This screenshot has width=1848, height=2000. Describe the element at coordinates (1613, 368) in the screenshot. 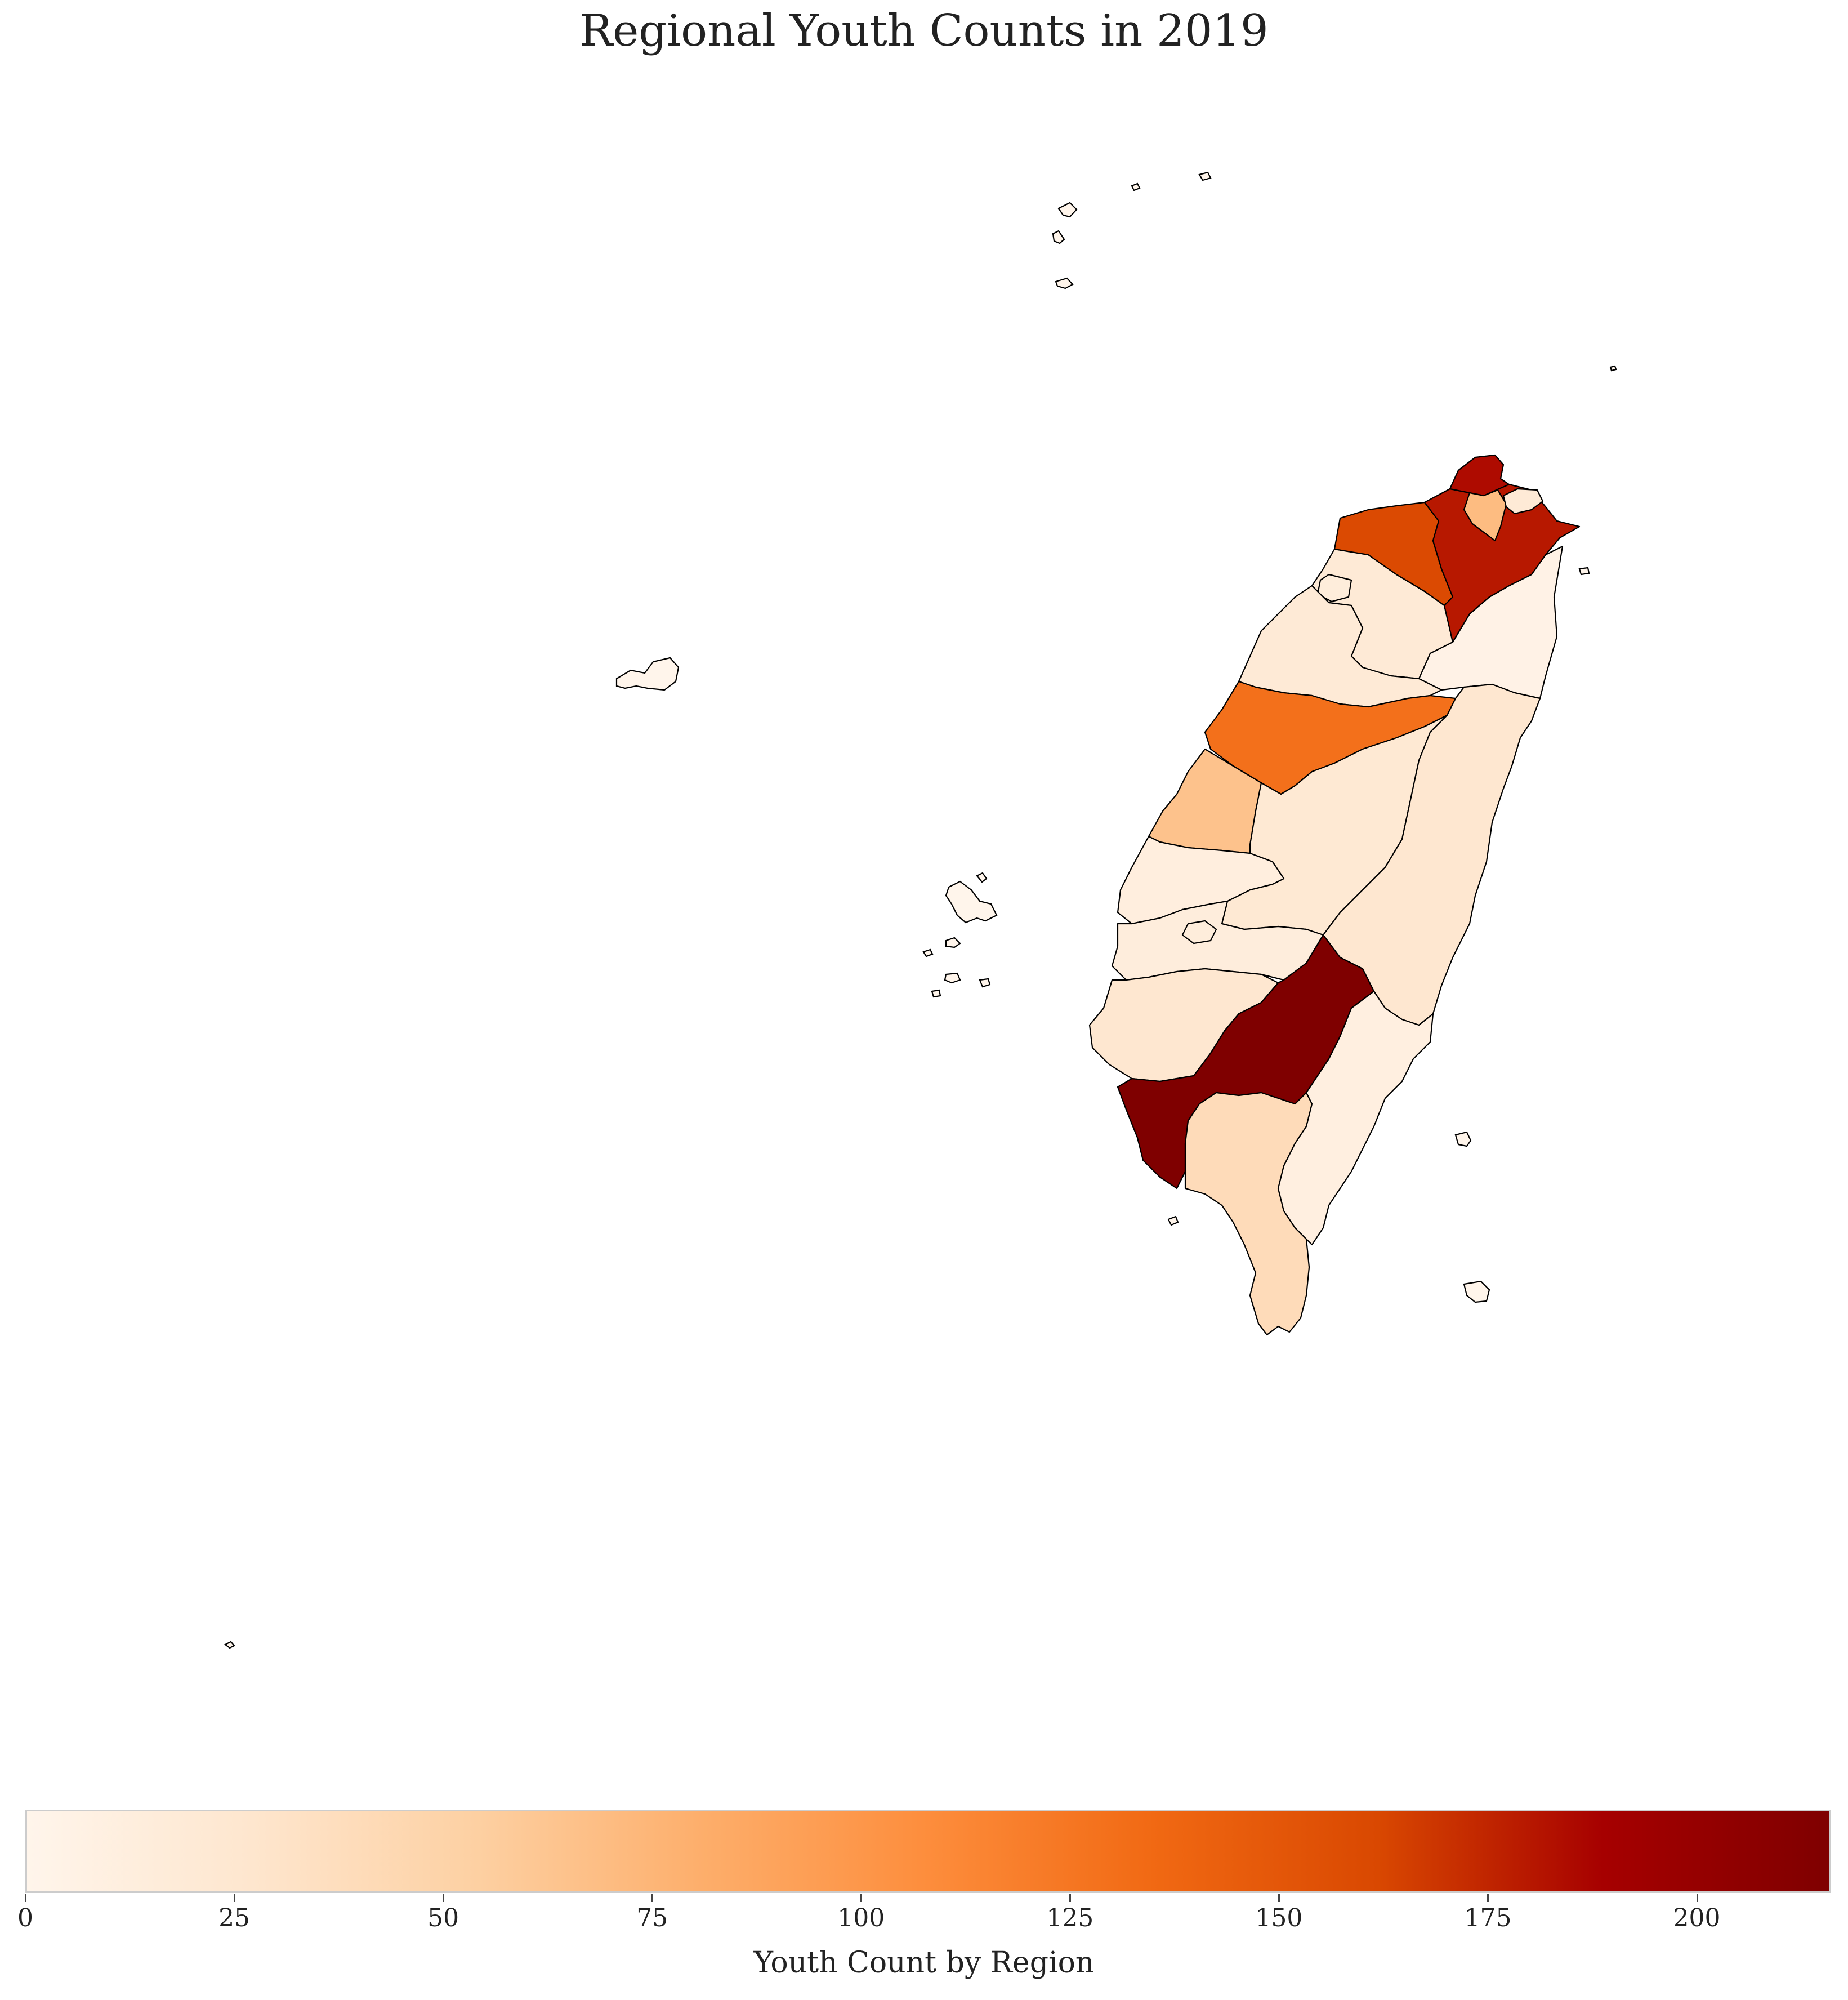

I see `island-northeast-far` at that location.